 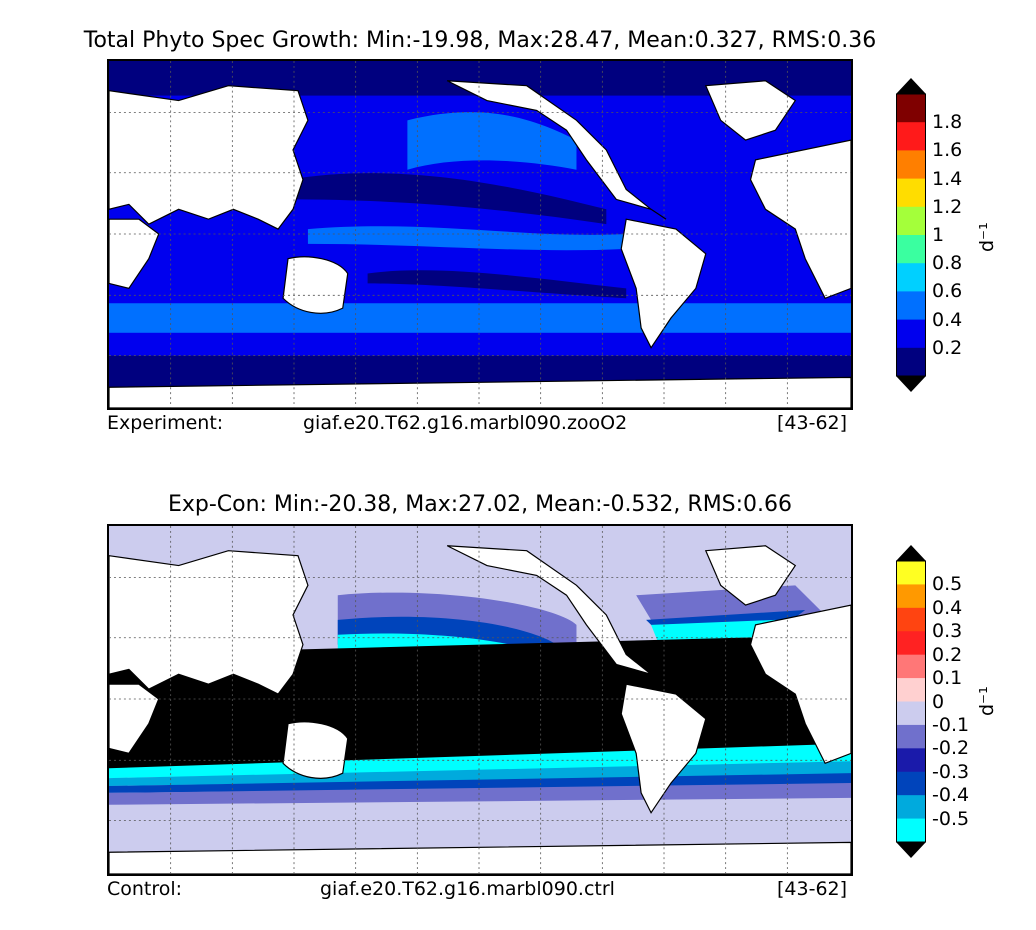 I want to click on asia, so click(x=209, y=157).